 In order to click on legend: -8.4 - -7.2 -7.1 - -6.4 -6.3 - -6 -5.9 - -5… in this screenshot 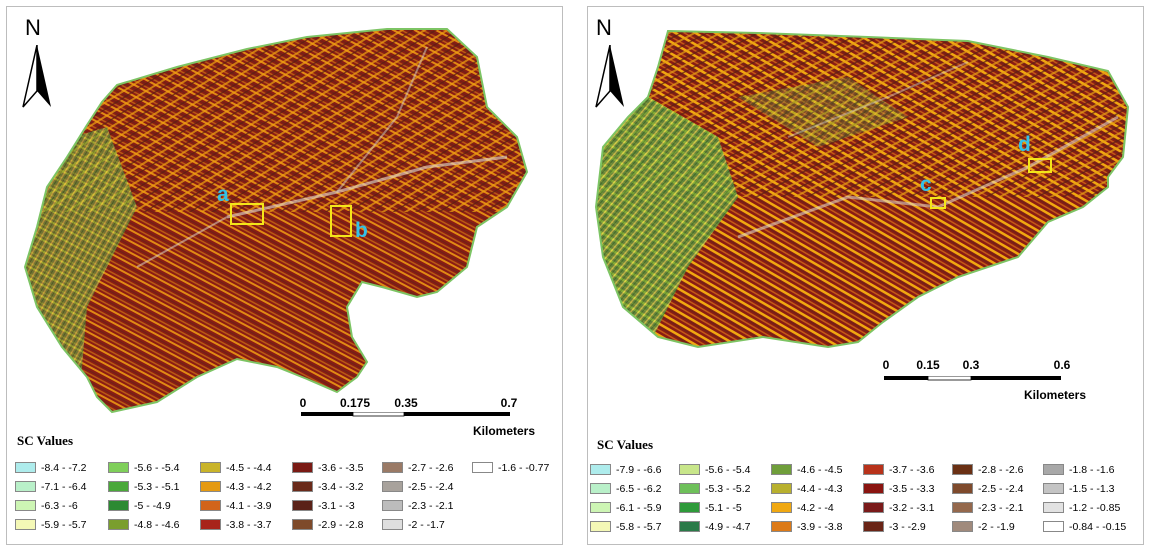, I will do `click(288, 496)`.